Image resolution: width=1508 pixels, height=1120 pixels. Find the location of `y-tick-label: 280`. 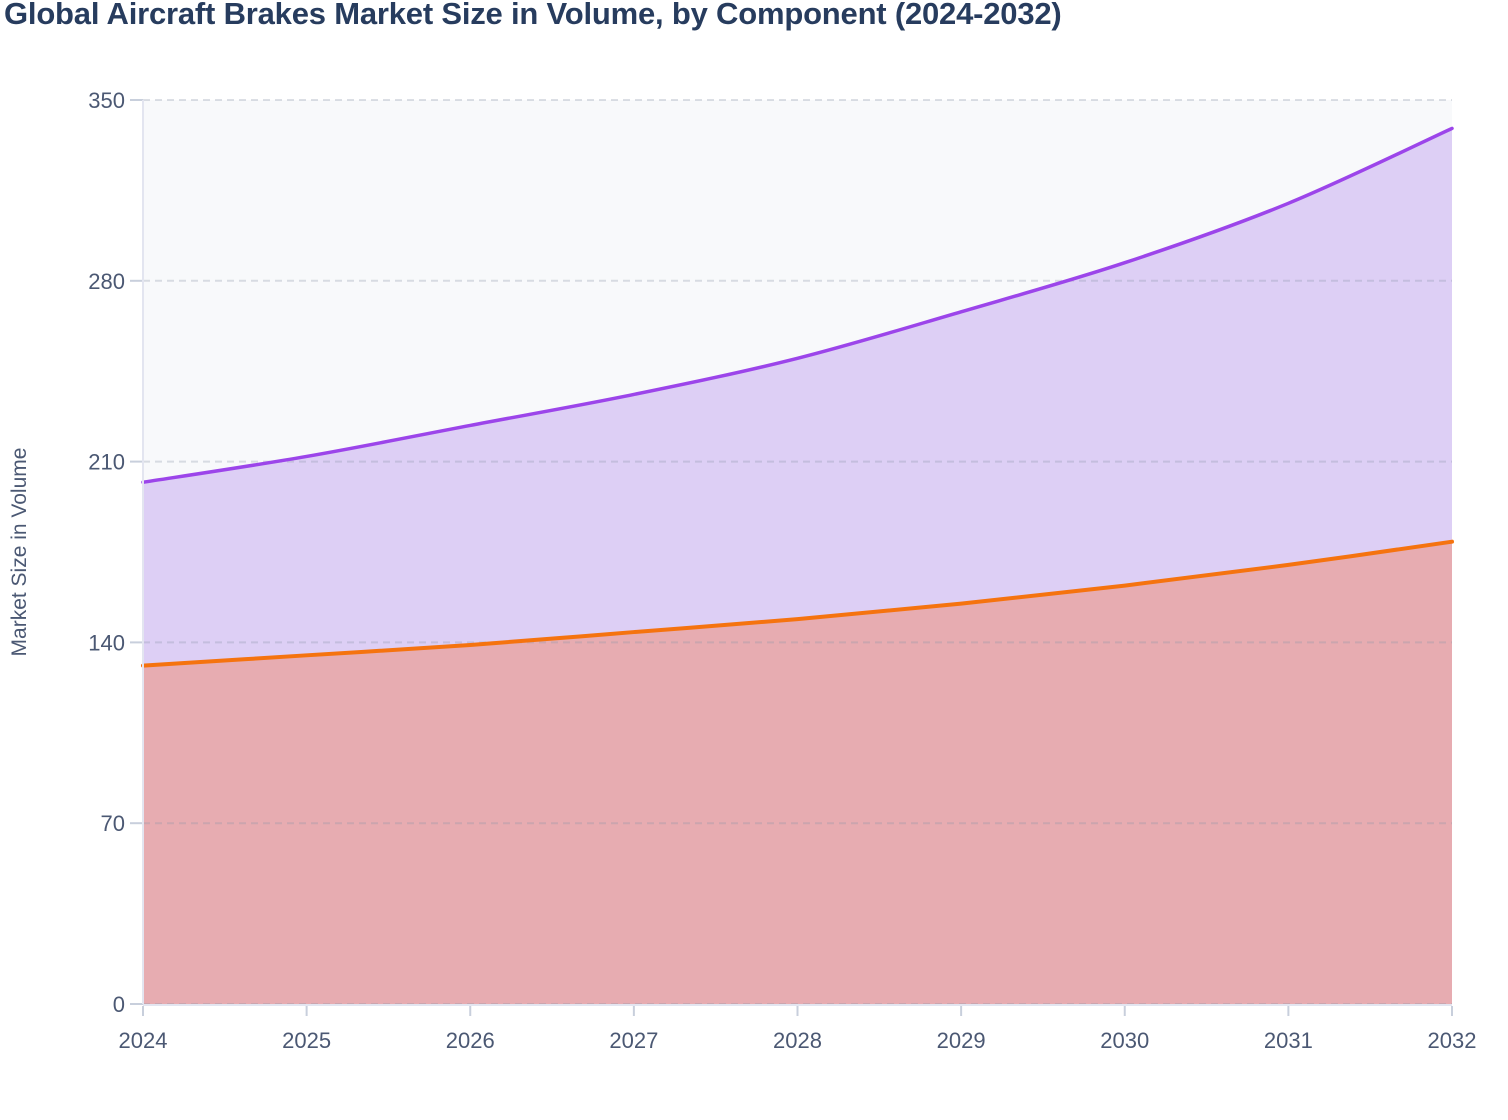

y-tick-label: 280 is located at coordinates (106, 281).